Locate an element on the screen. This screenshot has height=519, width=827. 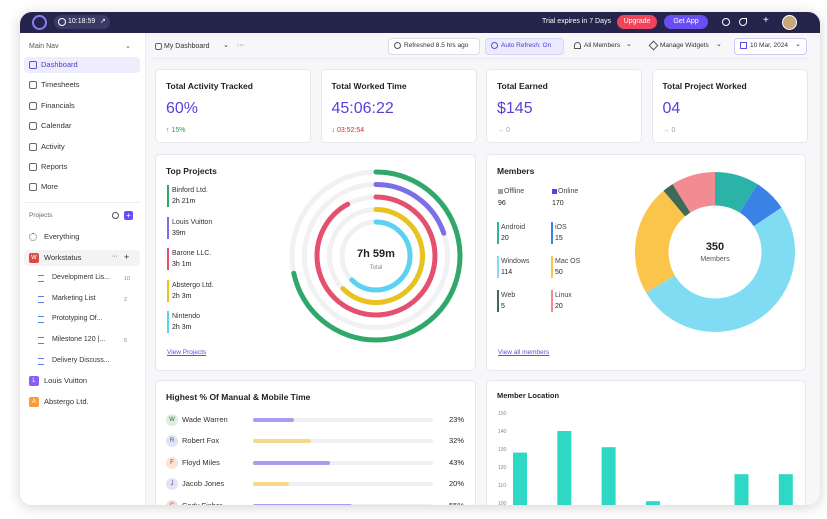
nav-item: More is located at coordinates (50, 187).